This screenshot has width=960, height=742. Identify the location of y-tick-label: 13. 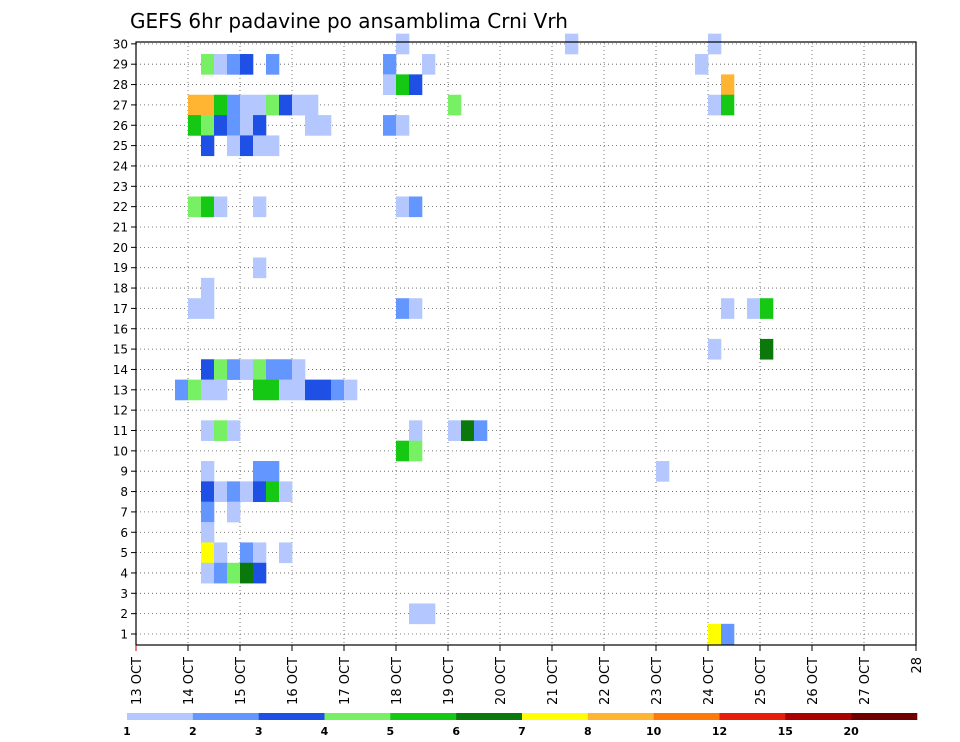
(120, 390).